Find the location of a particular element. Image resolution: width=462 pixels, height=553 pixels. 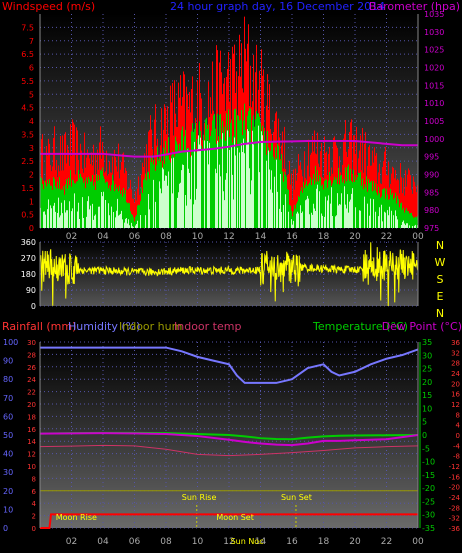

indoor-temp-tick-label: -16 is located at coordinates (455, 477).